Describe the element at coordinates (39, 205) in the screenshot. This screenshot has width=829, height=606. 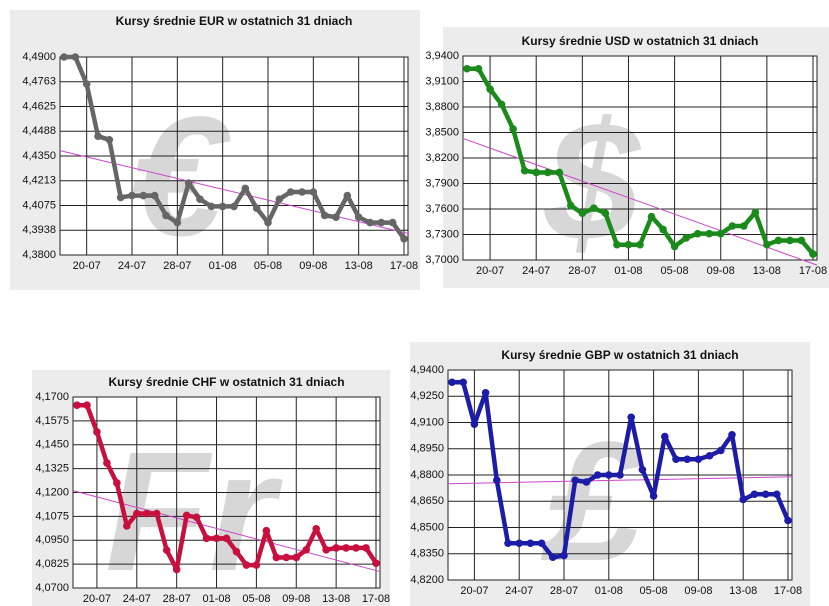
I see `y-tick-label: 4,4075` at that location.